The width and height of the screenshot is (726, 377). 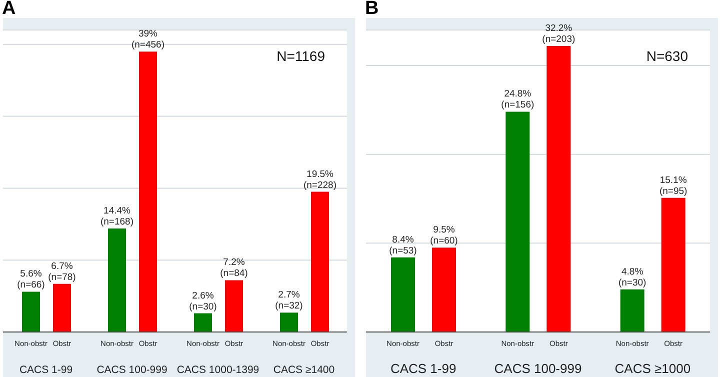 I want to click on x-tick-label: CACS 1000-1399, so click(x=218, y=370).